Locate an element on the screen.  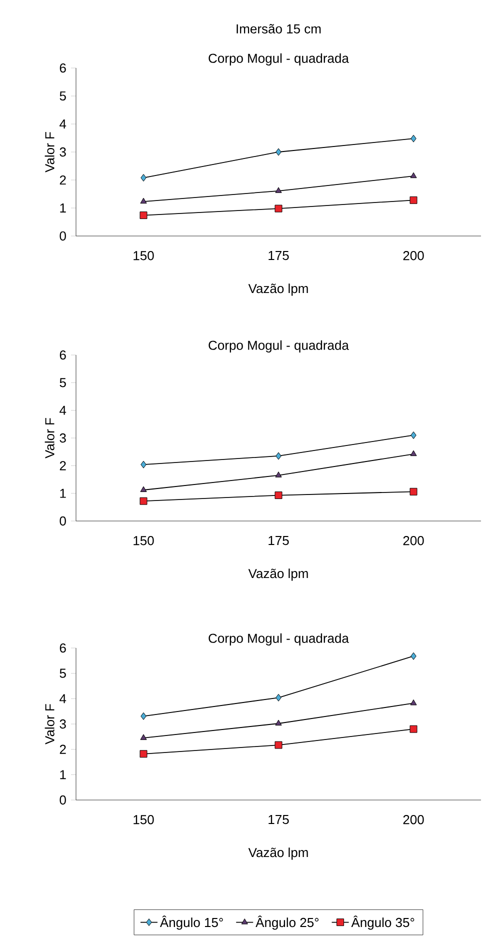
chart-subtitle: Corpo Mogul - quadrada is located at coordinates (278, 59).